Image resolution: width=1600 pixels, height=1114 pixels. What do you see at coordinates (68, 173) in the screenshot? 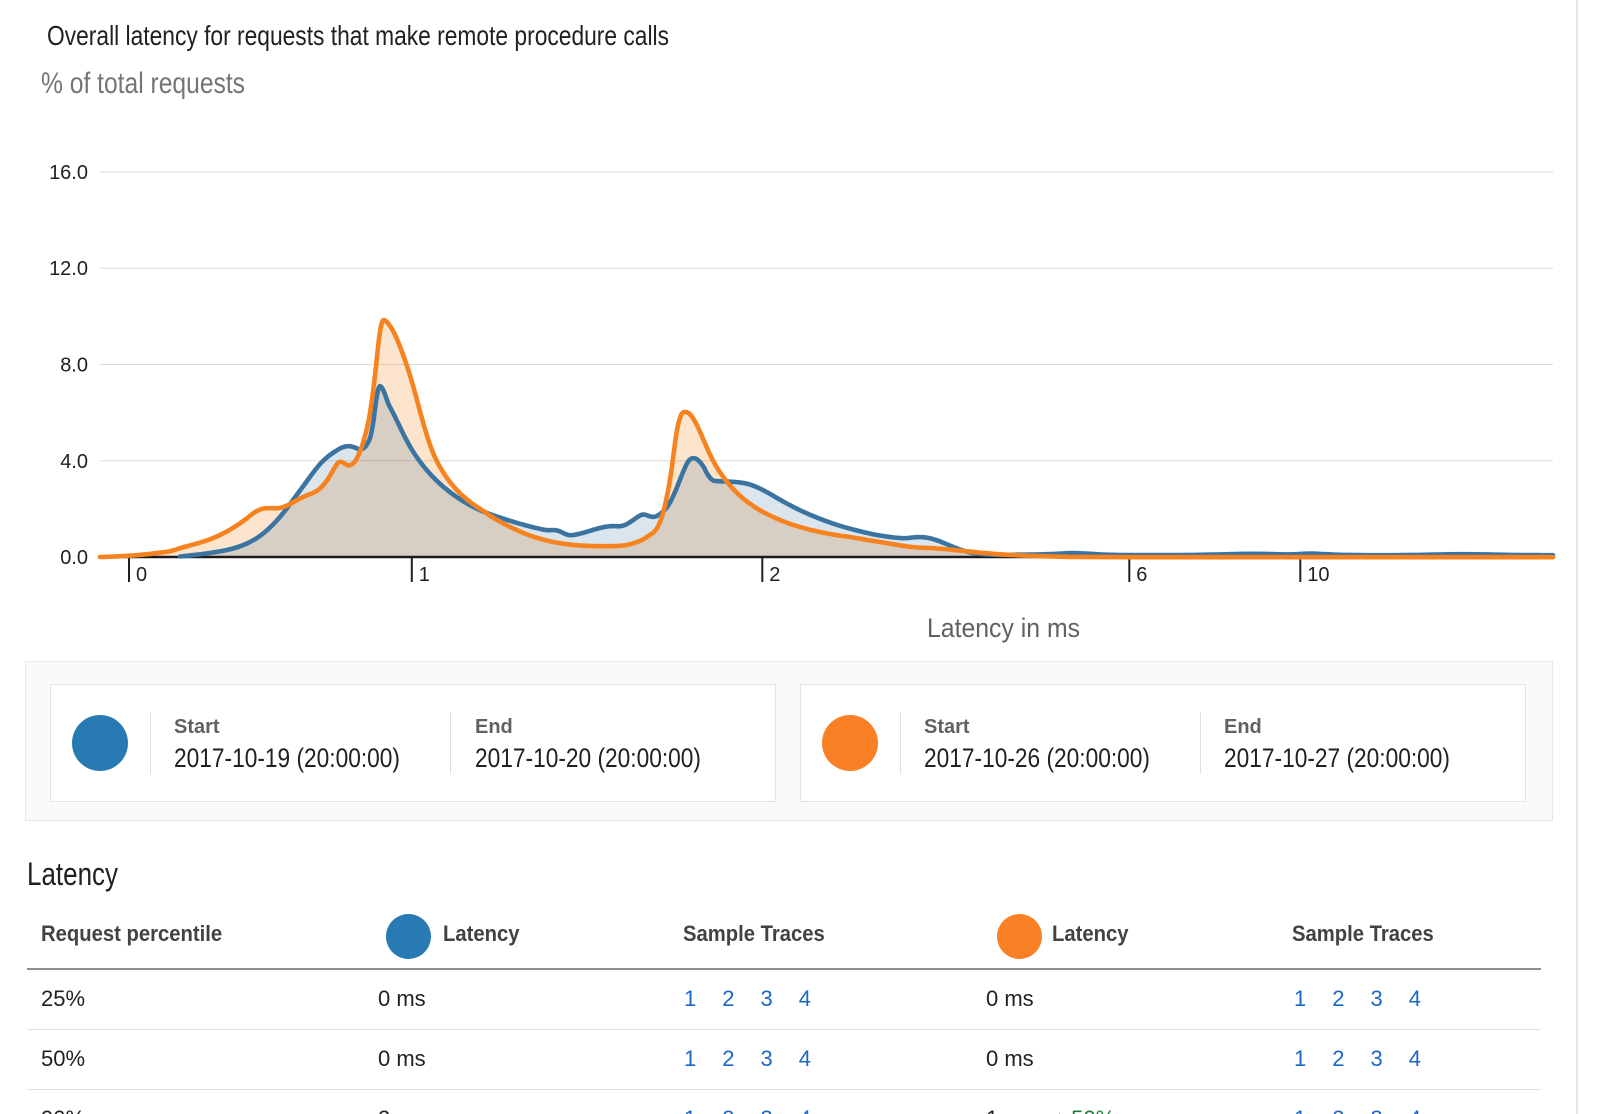
I see `svg-text: 16.0` at bounding box center [68, 173].